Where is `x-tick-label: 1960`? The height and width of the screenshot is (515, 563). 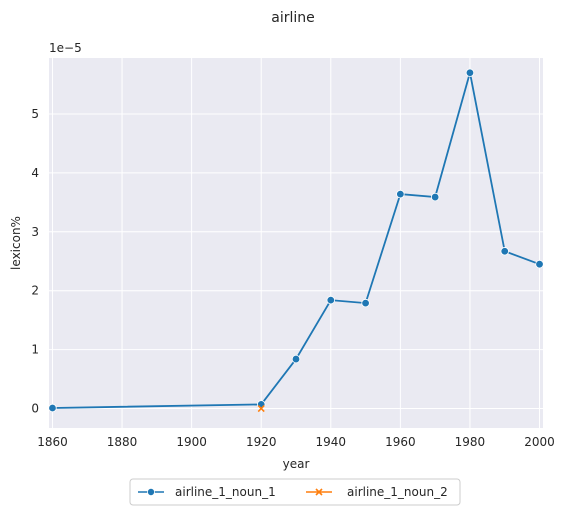 x-tick-label: 1960 is located at coordinates (400, 442).